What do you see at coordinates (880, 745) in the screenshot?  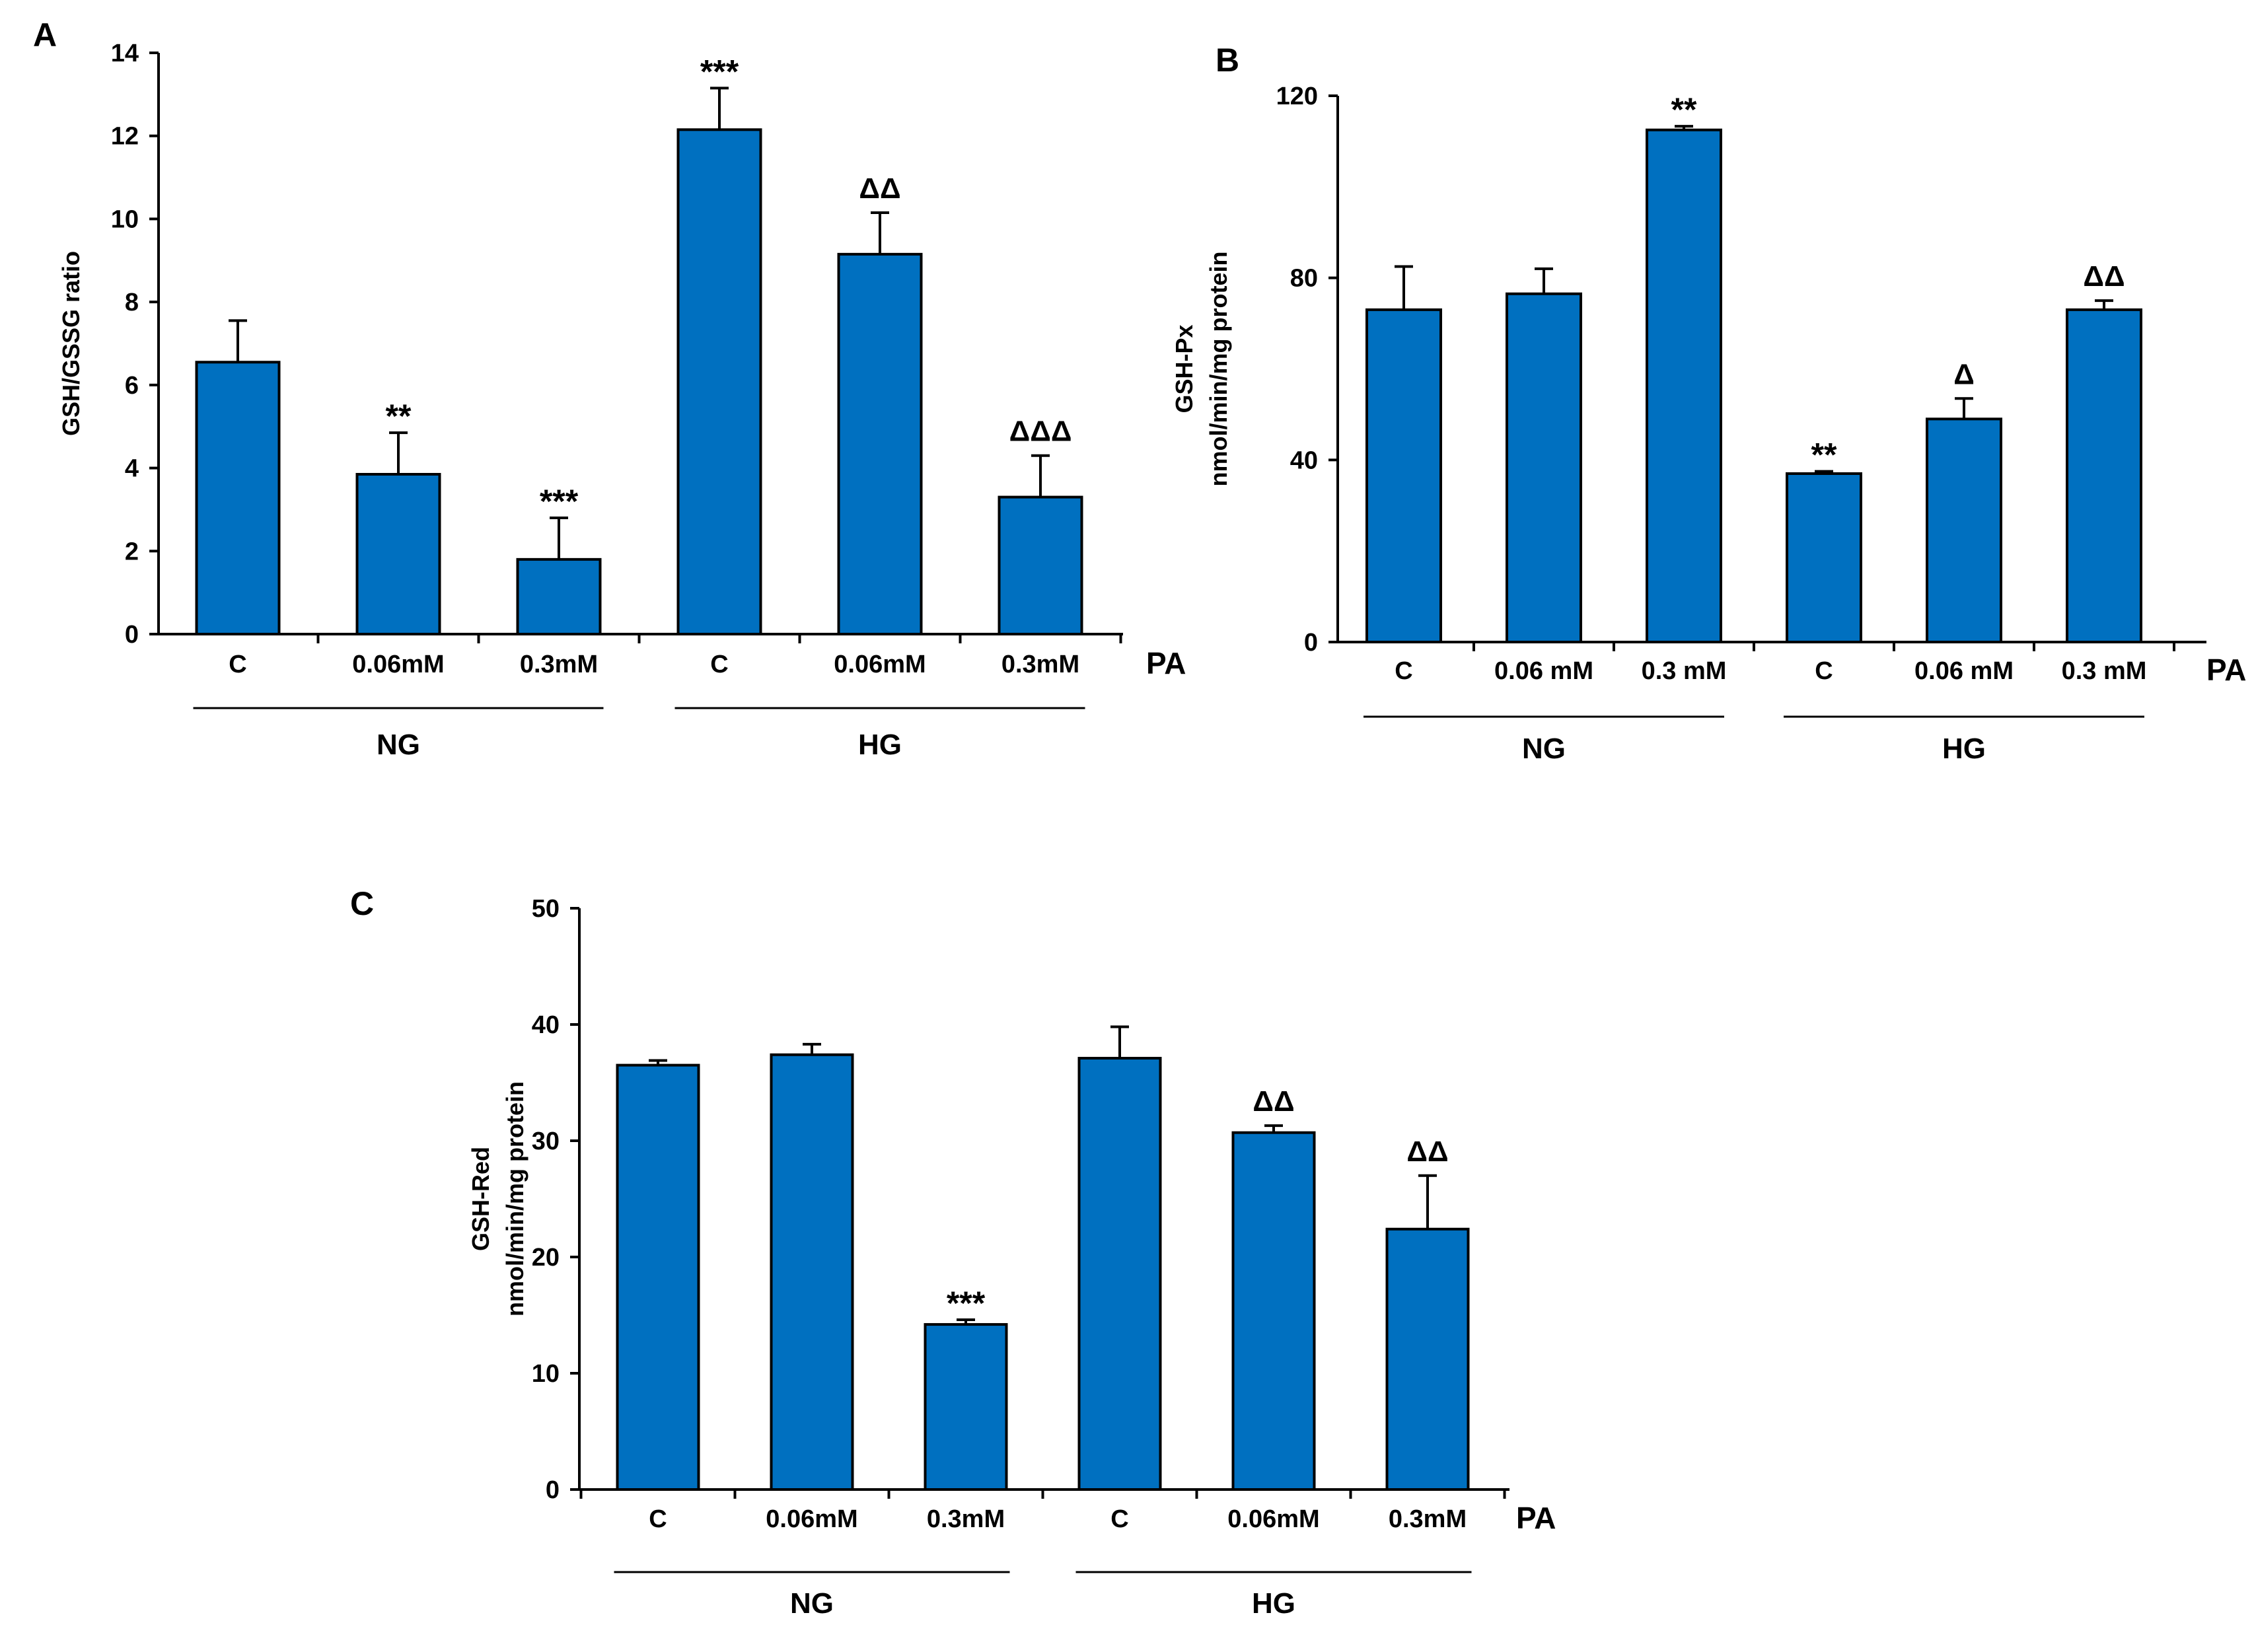 I see `panel-a-group-label: HG` at bounding box center [880, 745].